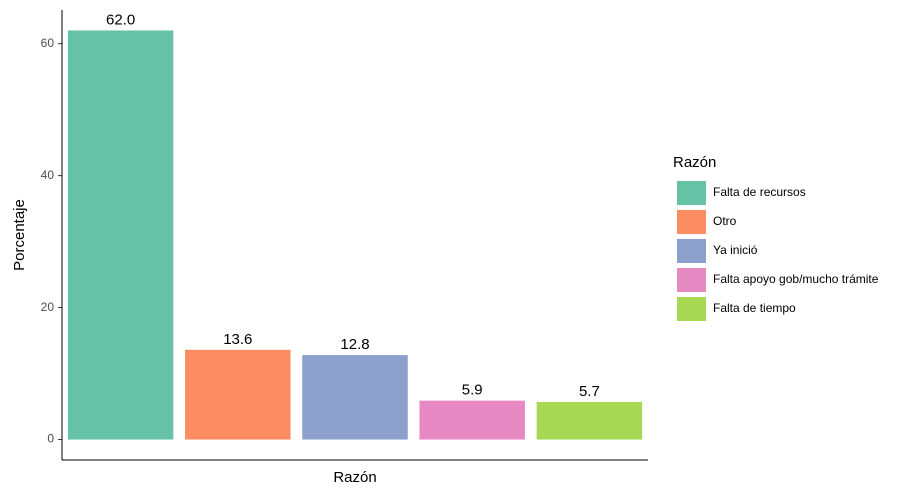 Image resolution: width=923 pixels, height=490 pixels. Describe the element at coordinates (354, 477) in the screenshot. I see `x-axis-title: Razón` at that location.